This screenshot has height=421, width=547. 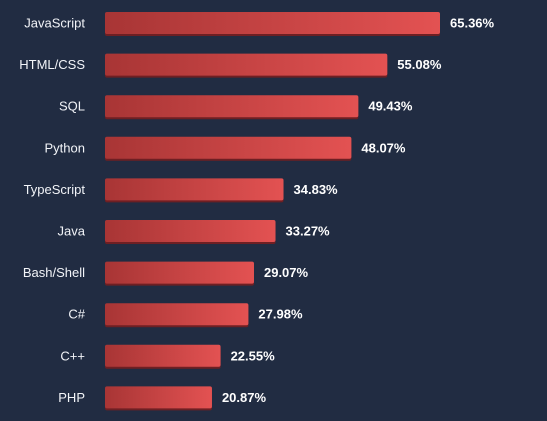 I want to click on value-label: 22.55%, so click(x=253, y=355).